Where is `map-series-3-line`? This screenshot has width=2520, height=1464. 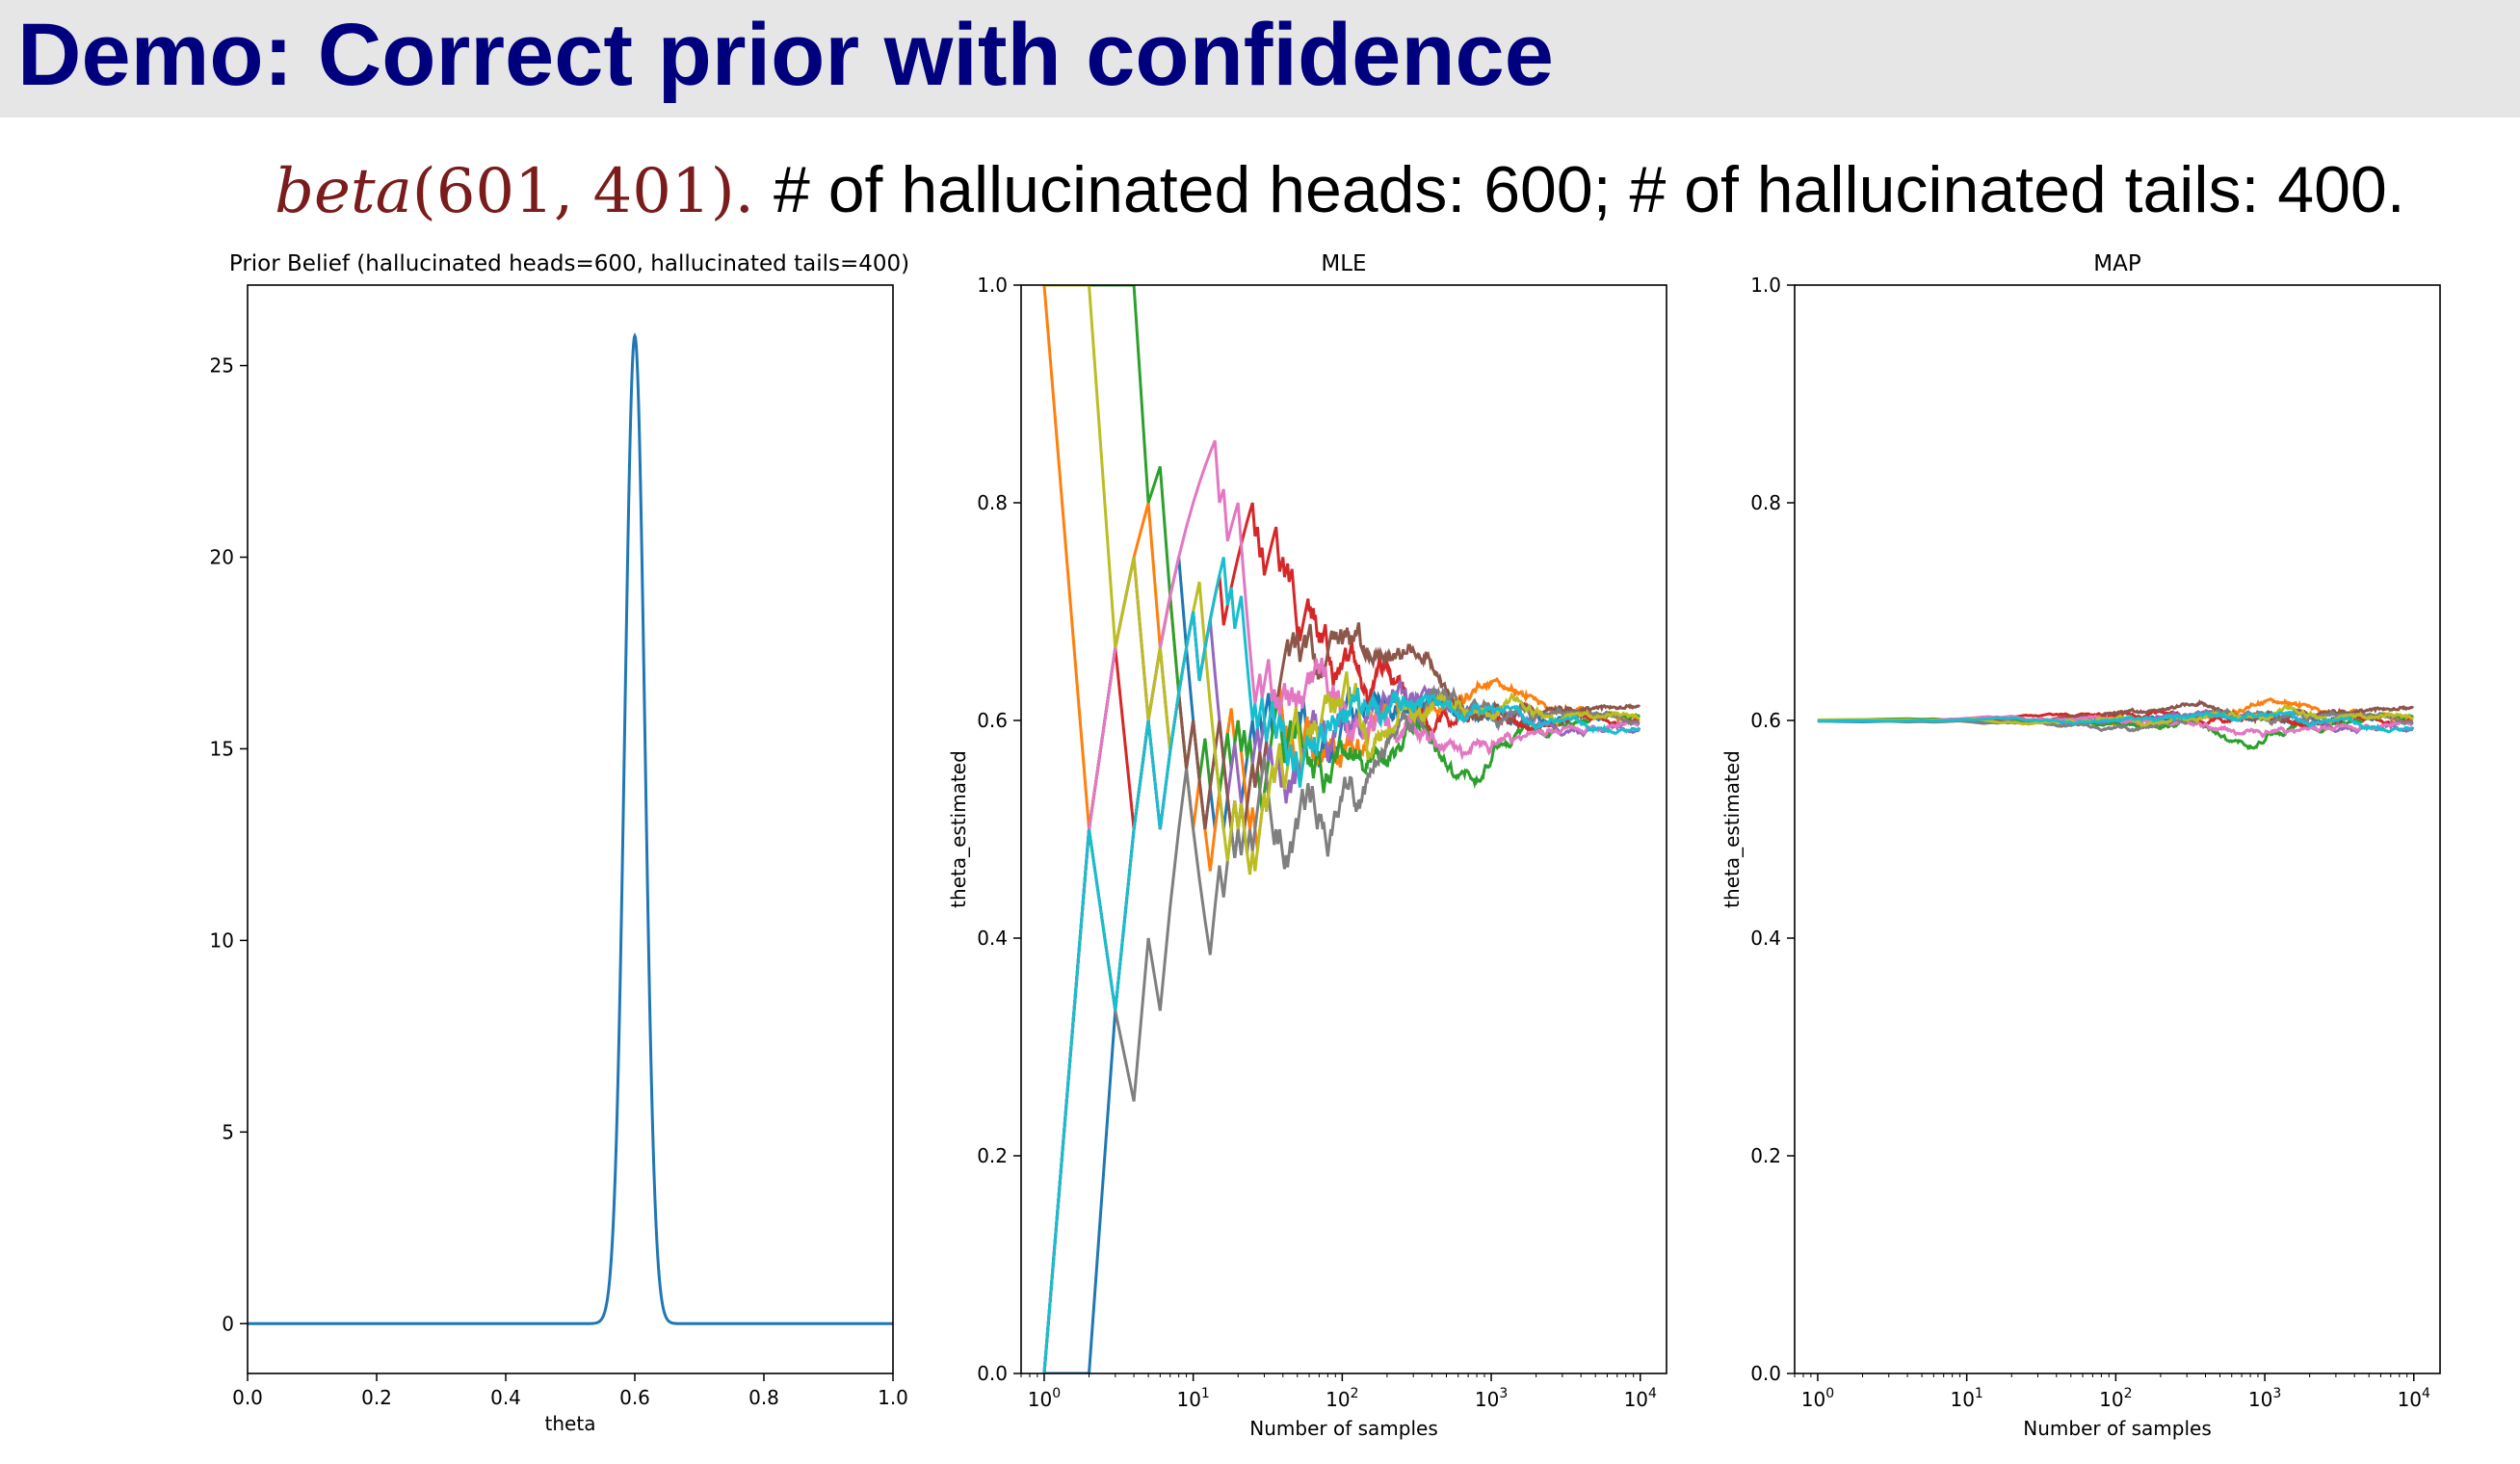 map-series-3-line is located at coordinates (2115, 731).